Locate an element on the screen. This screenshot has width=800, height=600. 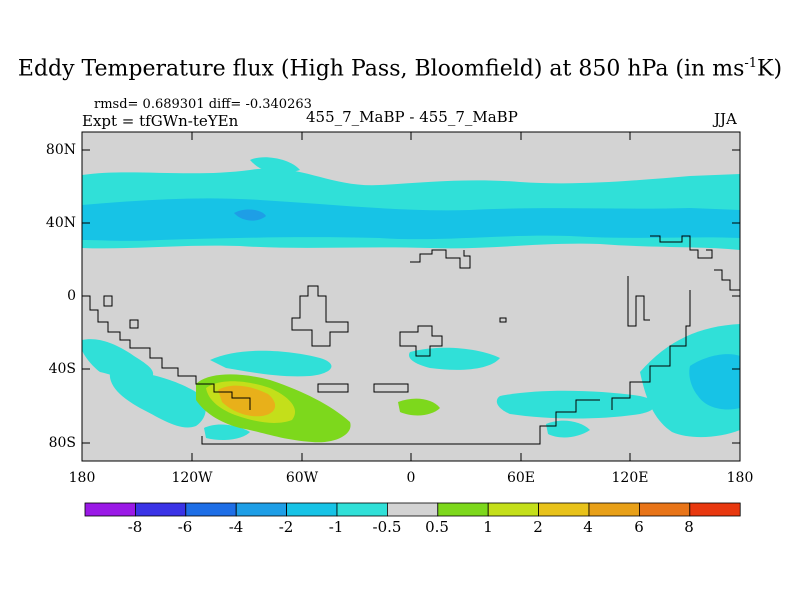
comparison-label: 455_7_MaBP - 455_7_MaBP is located at coordinates (412, 117).